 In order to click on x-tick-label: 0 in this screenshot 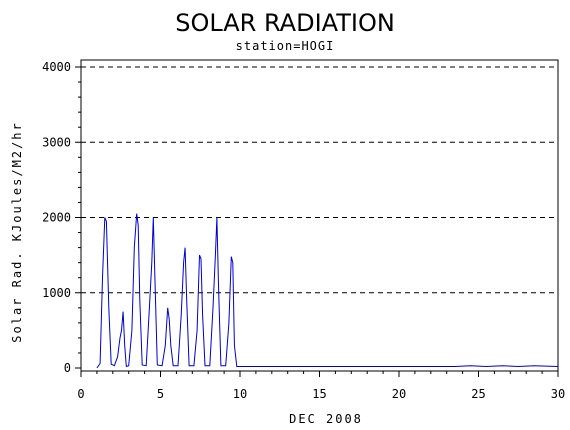, I will do `click(80, 394)`.